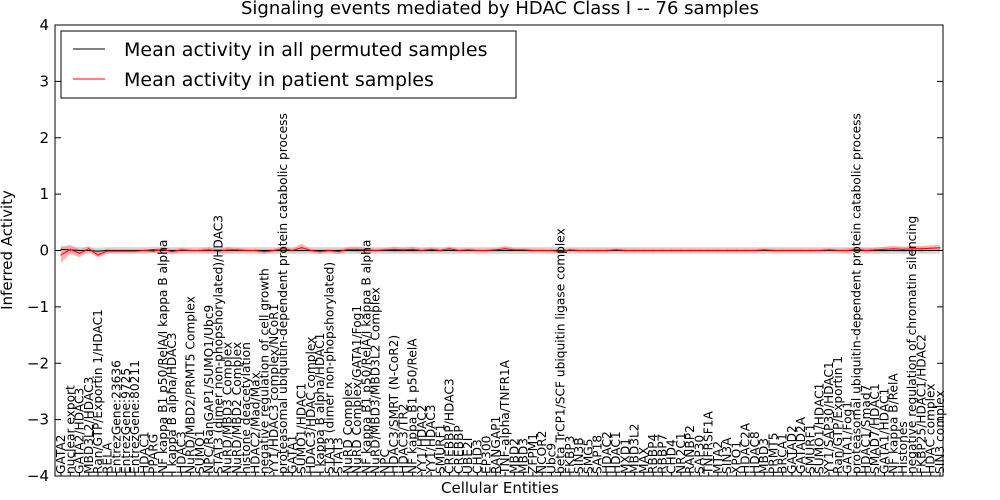 The image size is (1000, 500). I want to click on x-tick-label: MAX, so click(644, 460).